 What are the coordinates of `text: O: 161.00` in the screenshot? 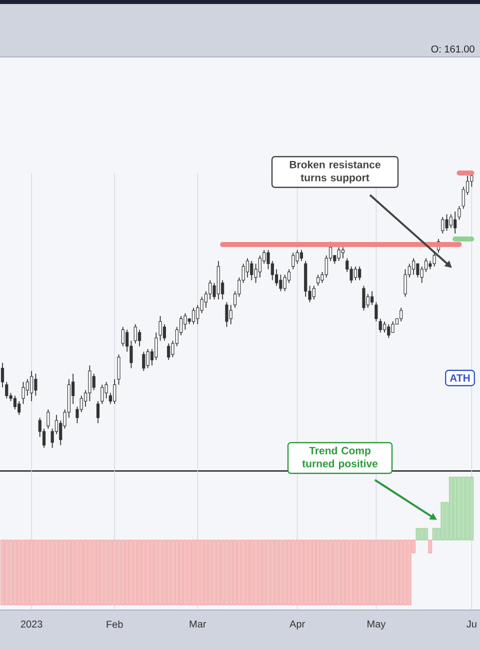 It's located at (452, 49).